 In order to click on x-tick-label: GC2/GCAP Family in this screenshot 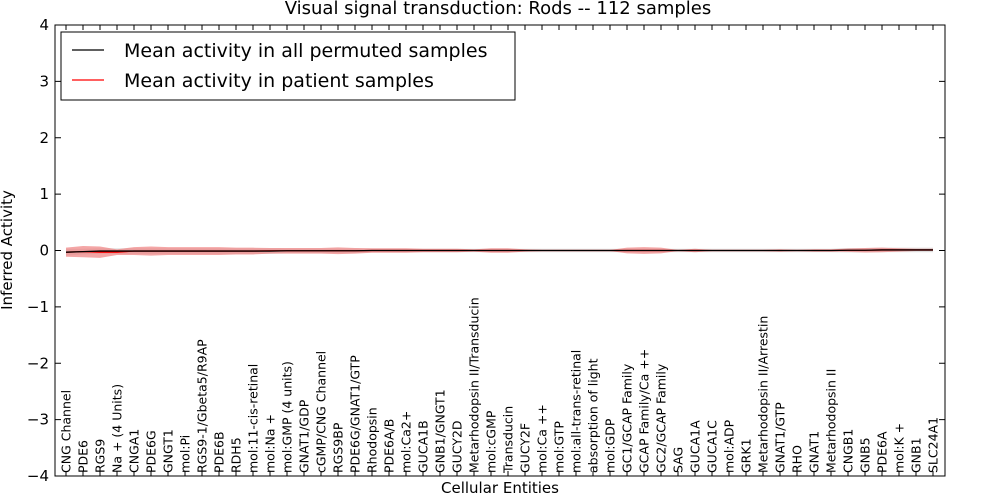, I will do `click(661, 418)`.